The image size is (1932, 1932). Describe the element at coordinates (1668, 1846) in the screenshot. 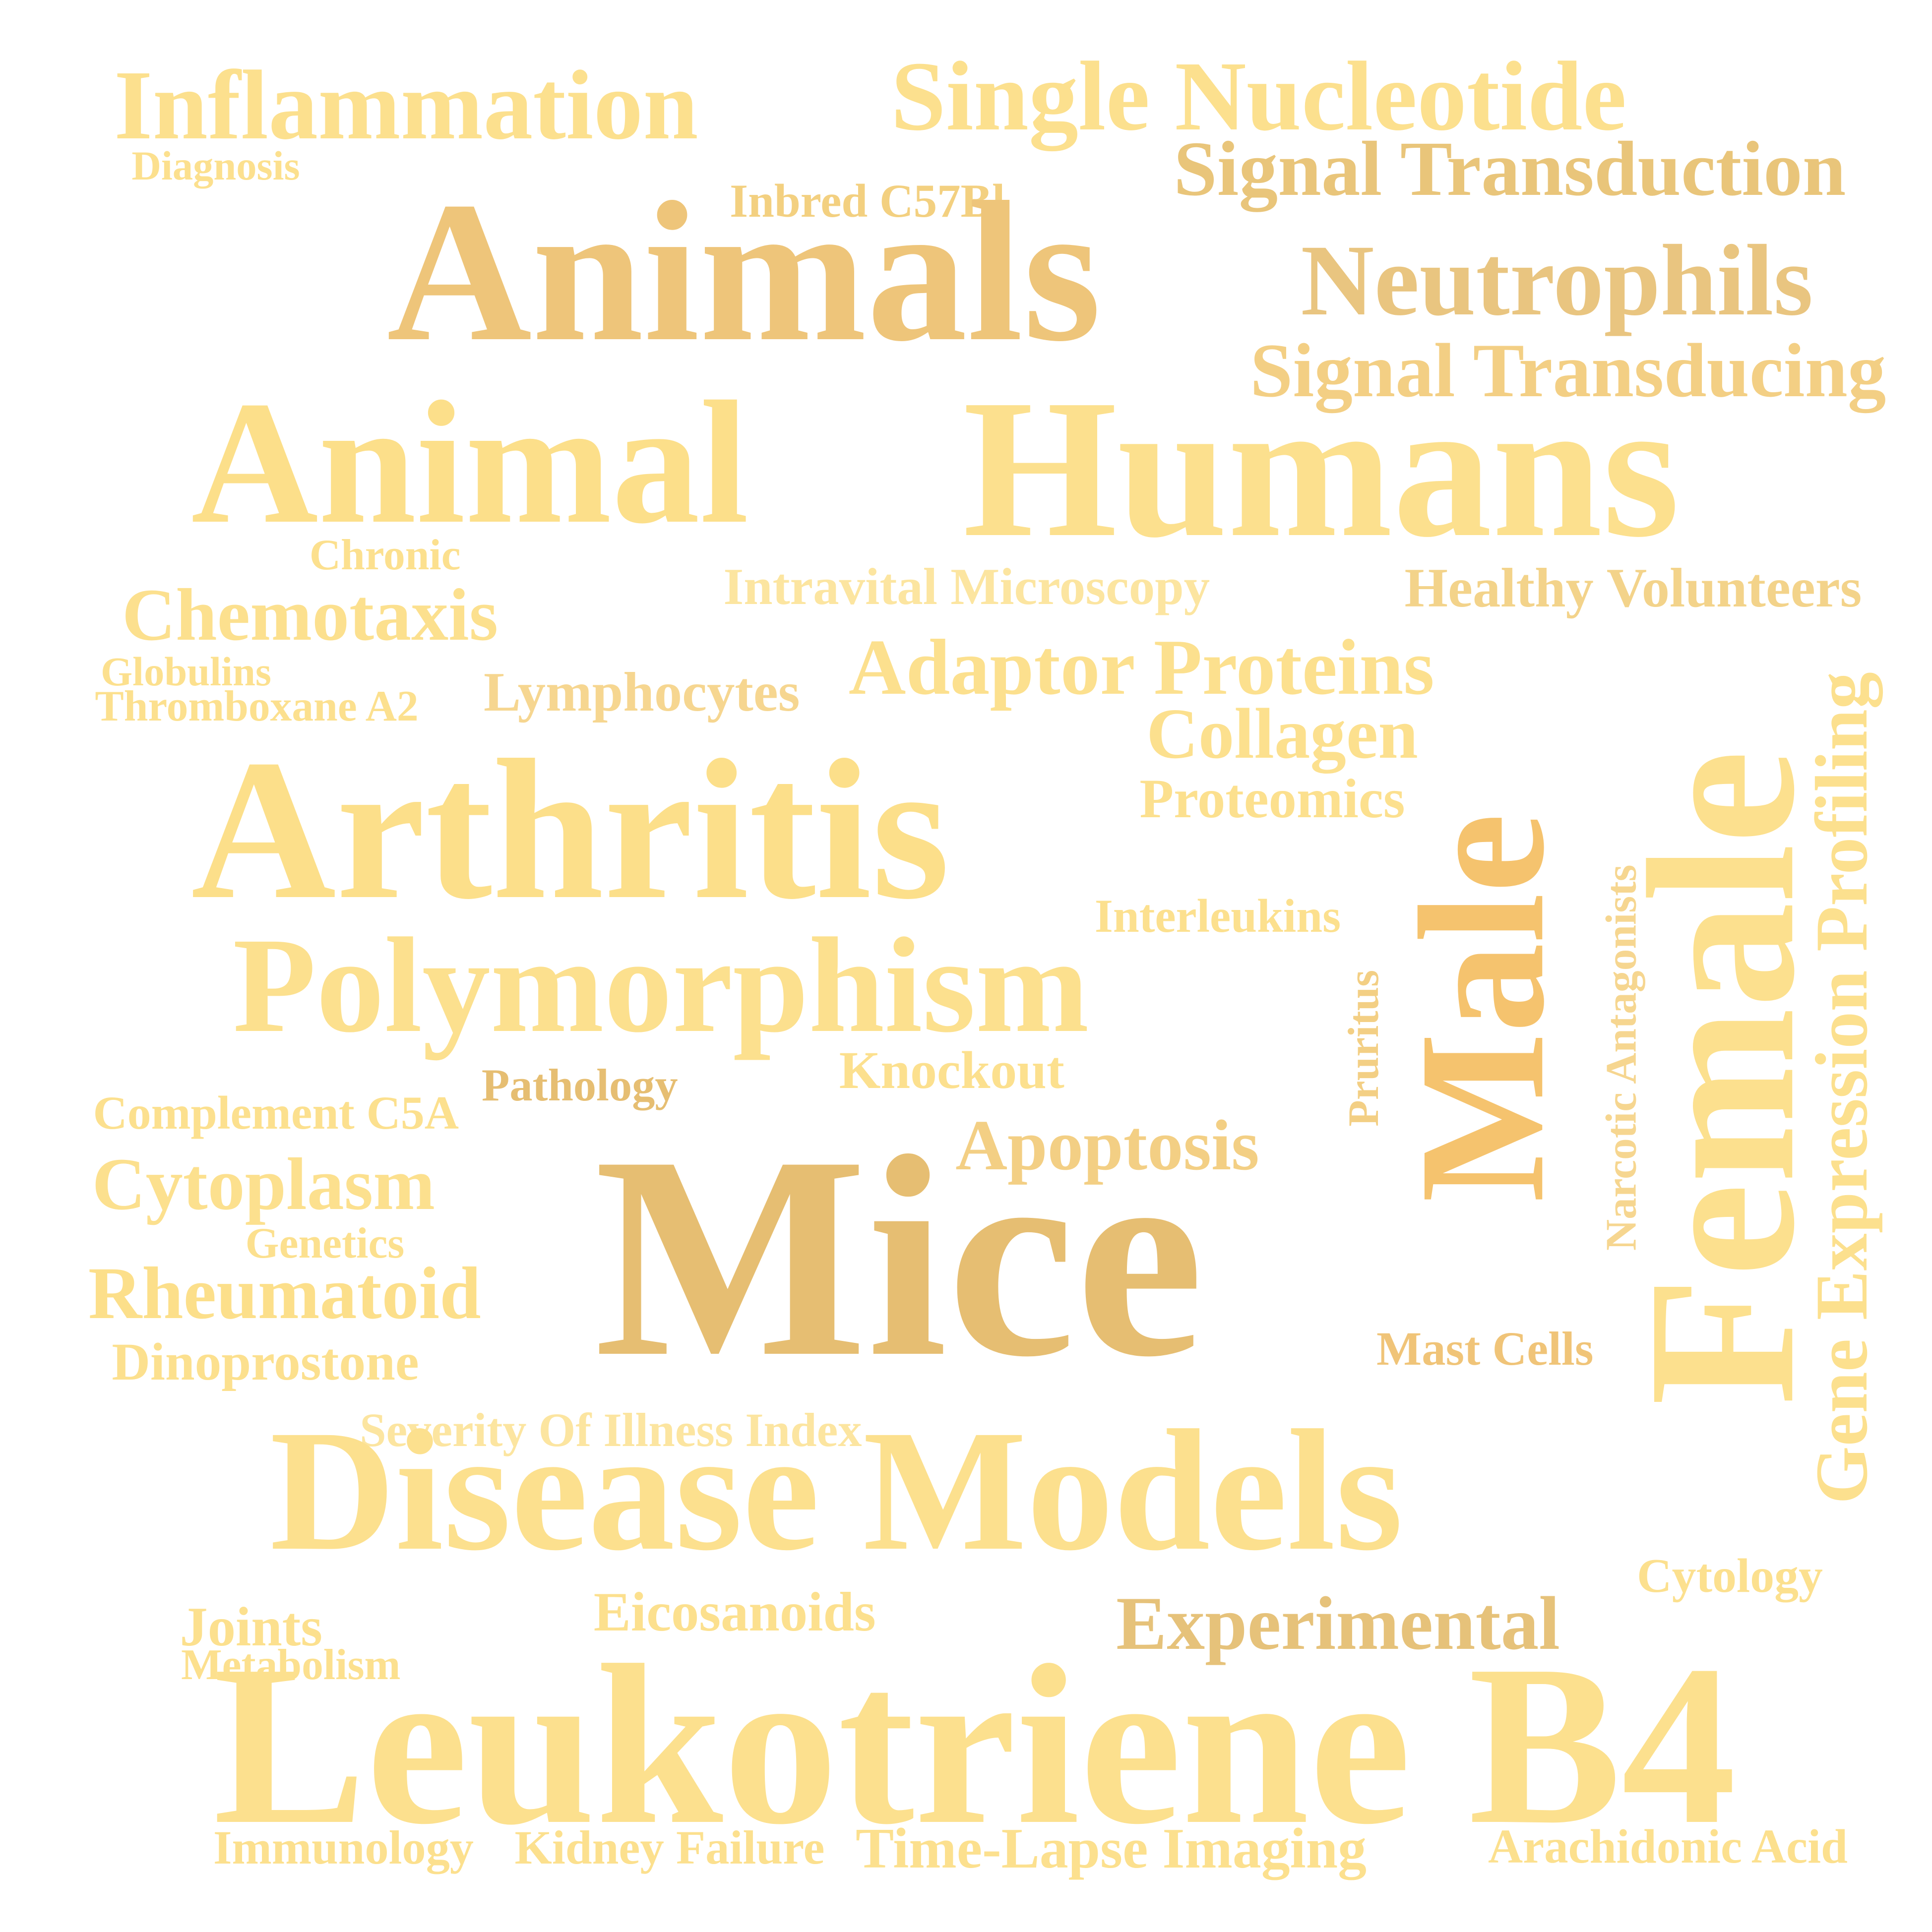

I see `word-arachidonic-acid: Arachidonic Acid` at that location.